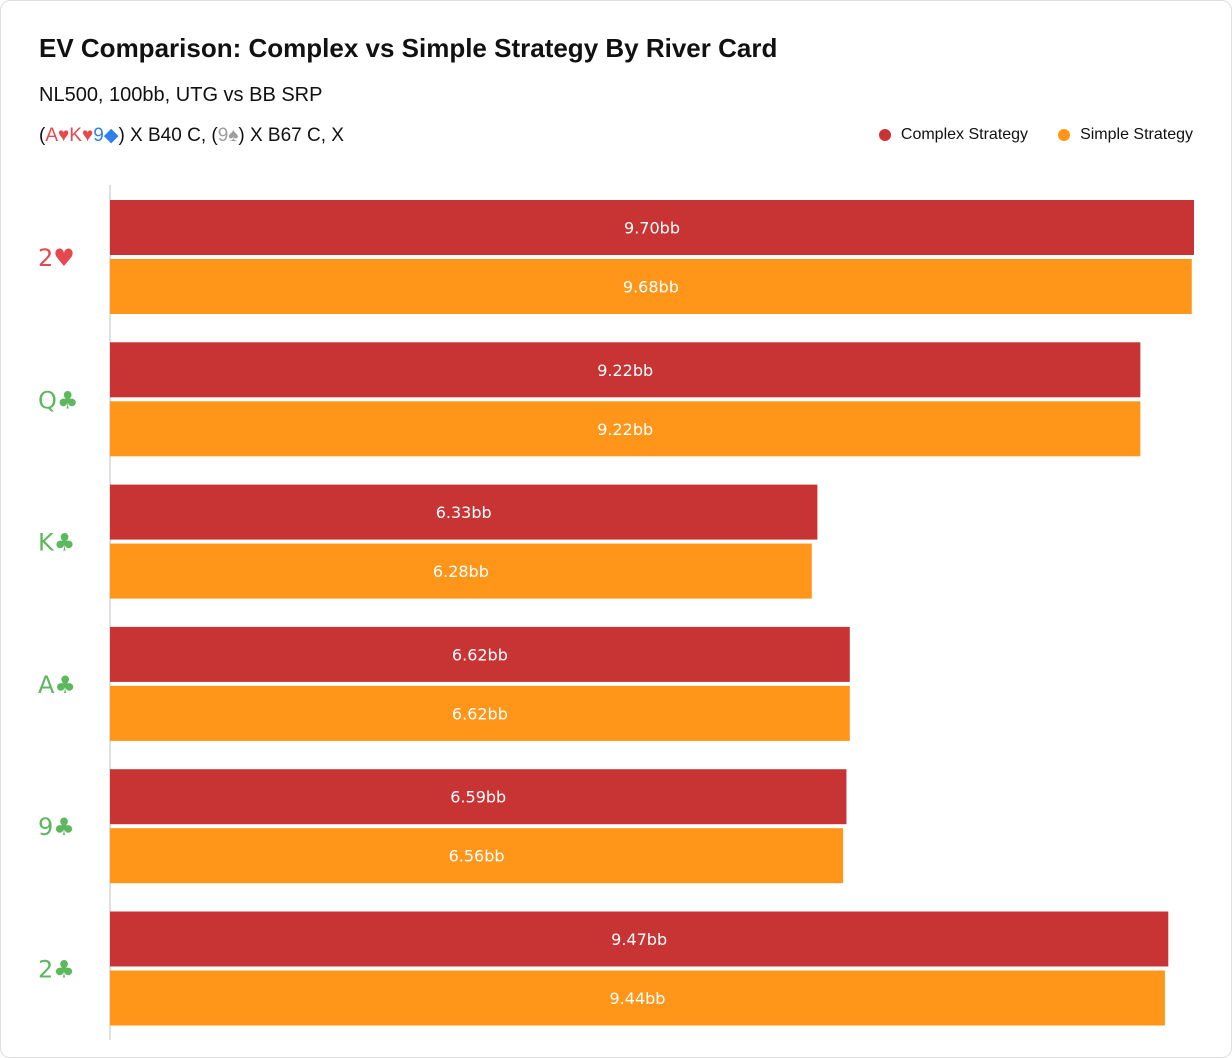 This screenshot has height=1058, width=1232. I want to click on bar-label-simple-3: 6.62bb, so click(480, 713).